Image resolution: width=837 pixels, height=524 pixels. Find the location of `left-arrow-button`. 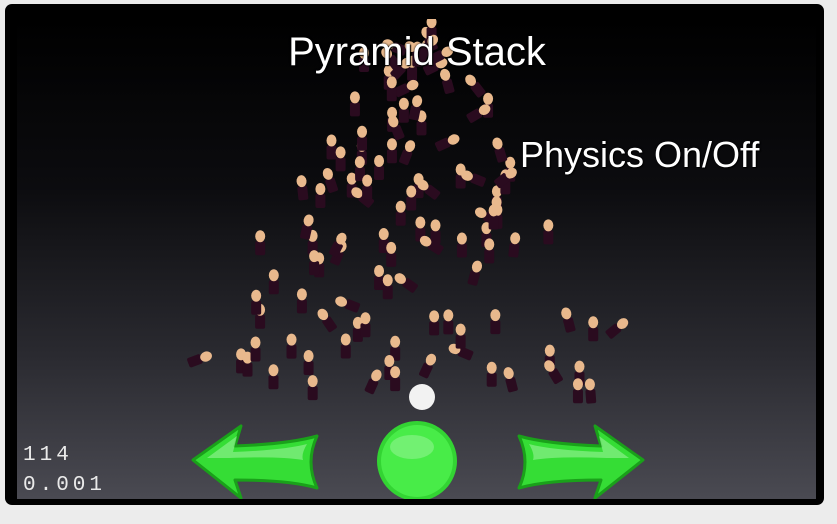

left-arrow-button is located at coordinates (255, 460).